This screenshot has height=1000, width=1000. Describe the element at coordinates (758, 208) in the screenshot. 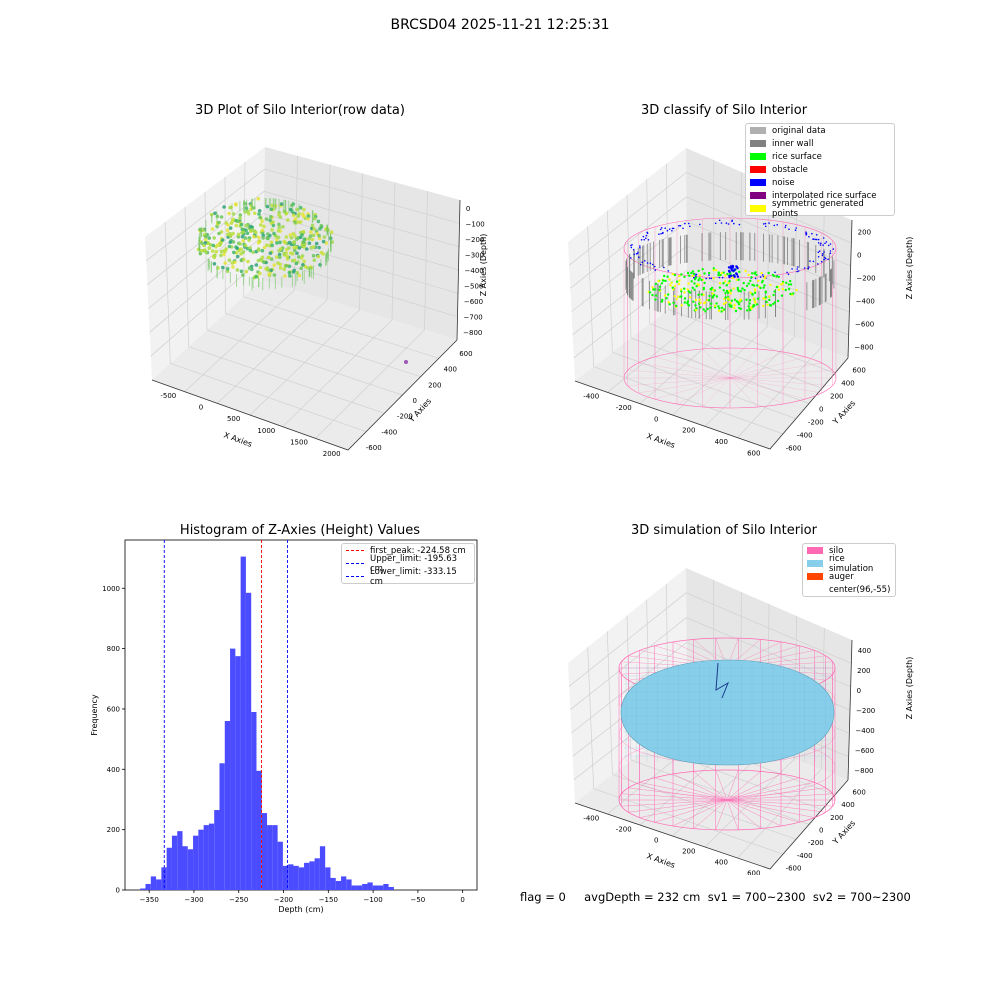

I see `symmetric-swatch` at that location.